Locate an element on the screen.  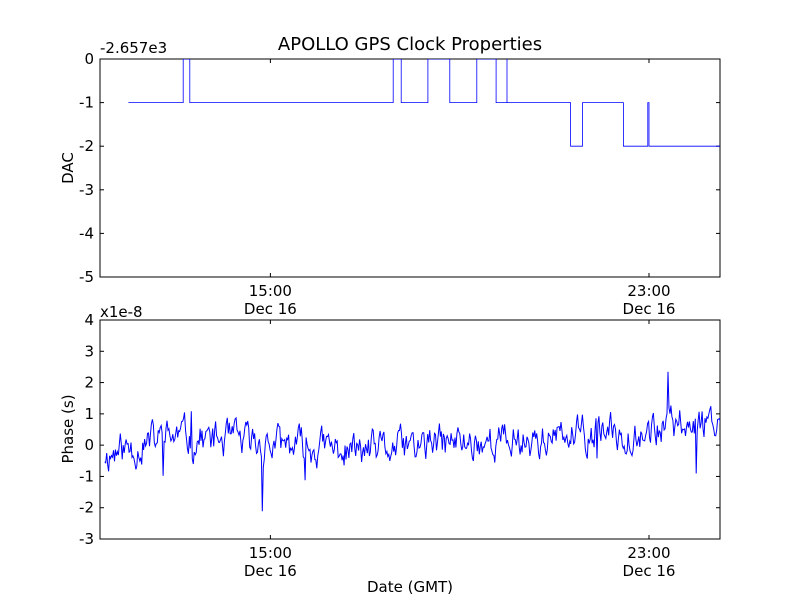
phase-y-tick-label: -1 is located at coordinates (86, 476).